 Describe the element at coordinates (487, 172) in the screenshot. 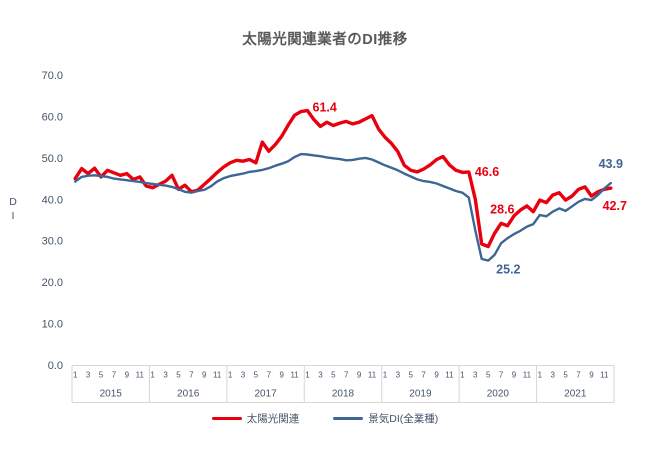

I see `data-label: 46.6` at that location.